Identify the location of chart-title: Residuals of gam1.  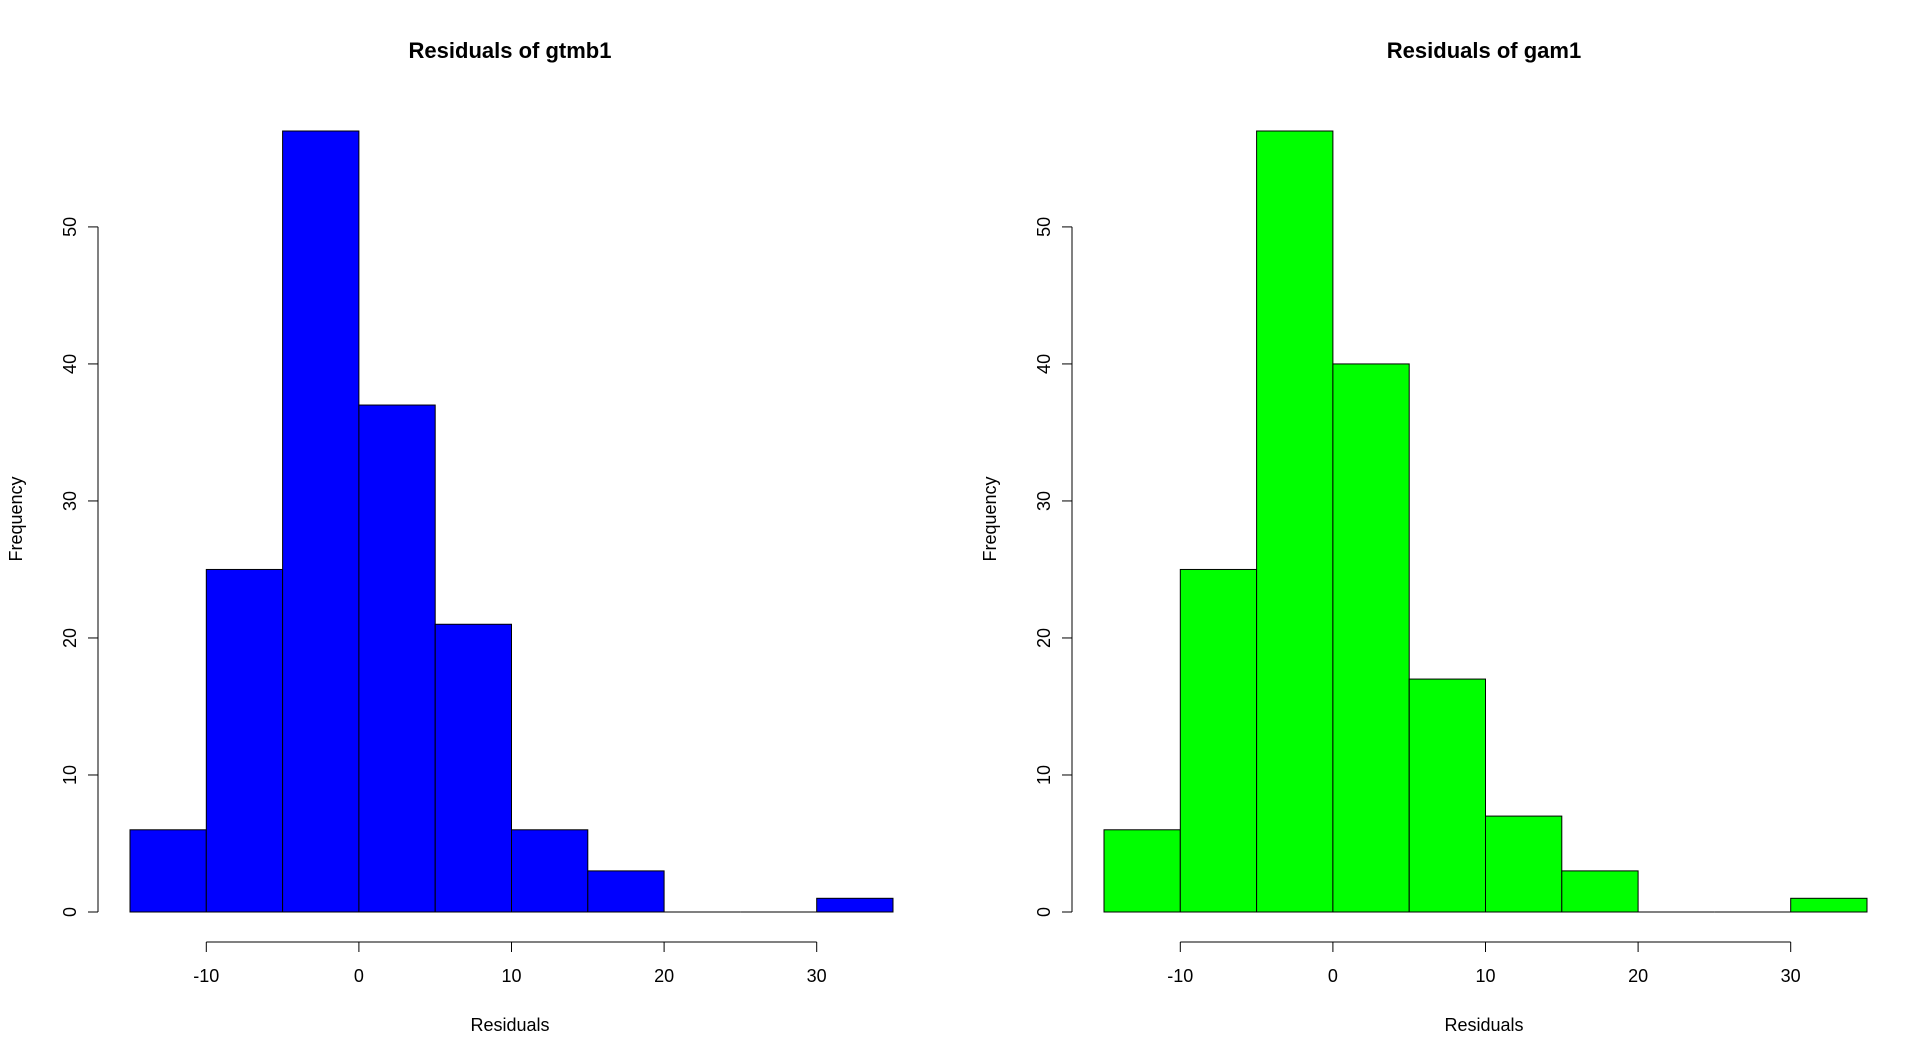
(1484, 50).